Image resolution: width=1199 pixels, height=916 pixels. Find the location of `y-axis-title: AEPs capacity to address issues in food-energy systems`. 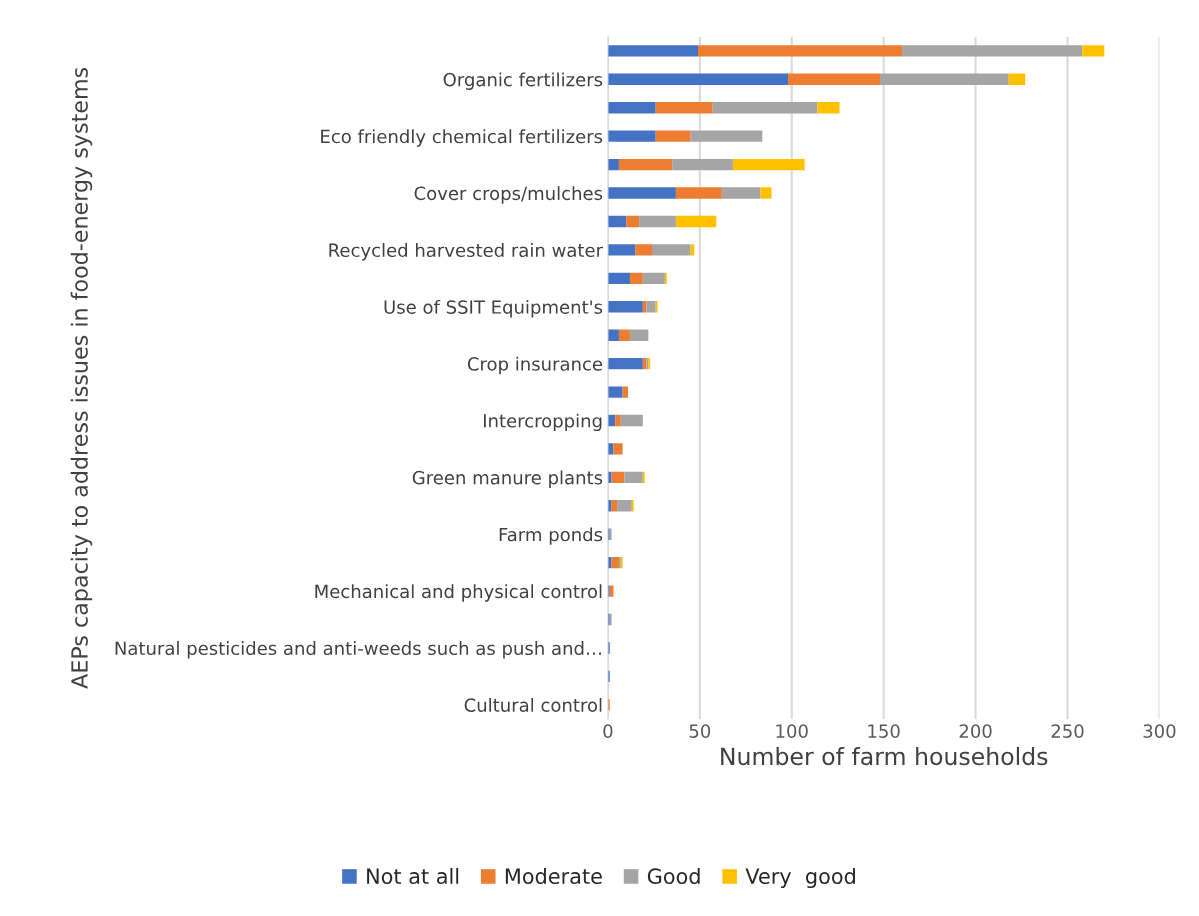

y-axis-title: AEPs capacity to address issues in food-energy systems is located at coordinates (81, 378).